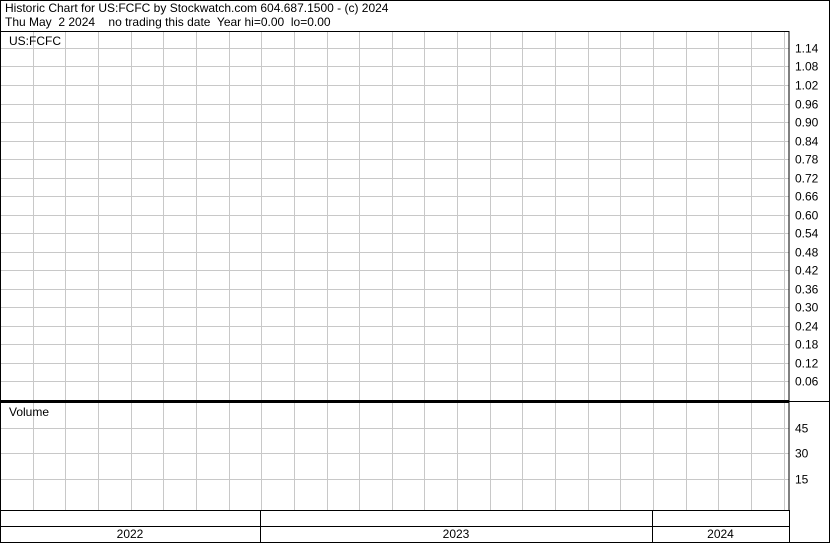 The height and width of the screenshot is (543, 830). Describe the element at coordinates (29, 412) in the screenshot. I see `volume-panel-label: Volume` at that location.